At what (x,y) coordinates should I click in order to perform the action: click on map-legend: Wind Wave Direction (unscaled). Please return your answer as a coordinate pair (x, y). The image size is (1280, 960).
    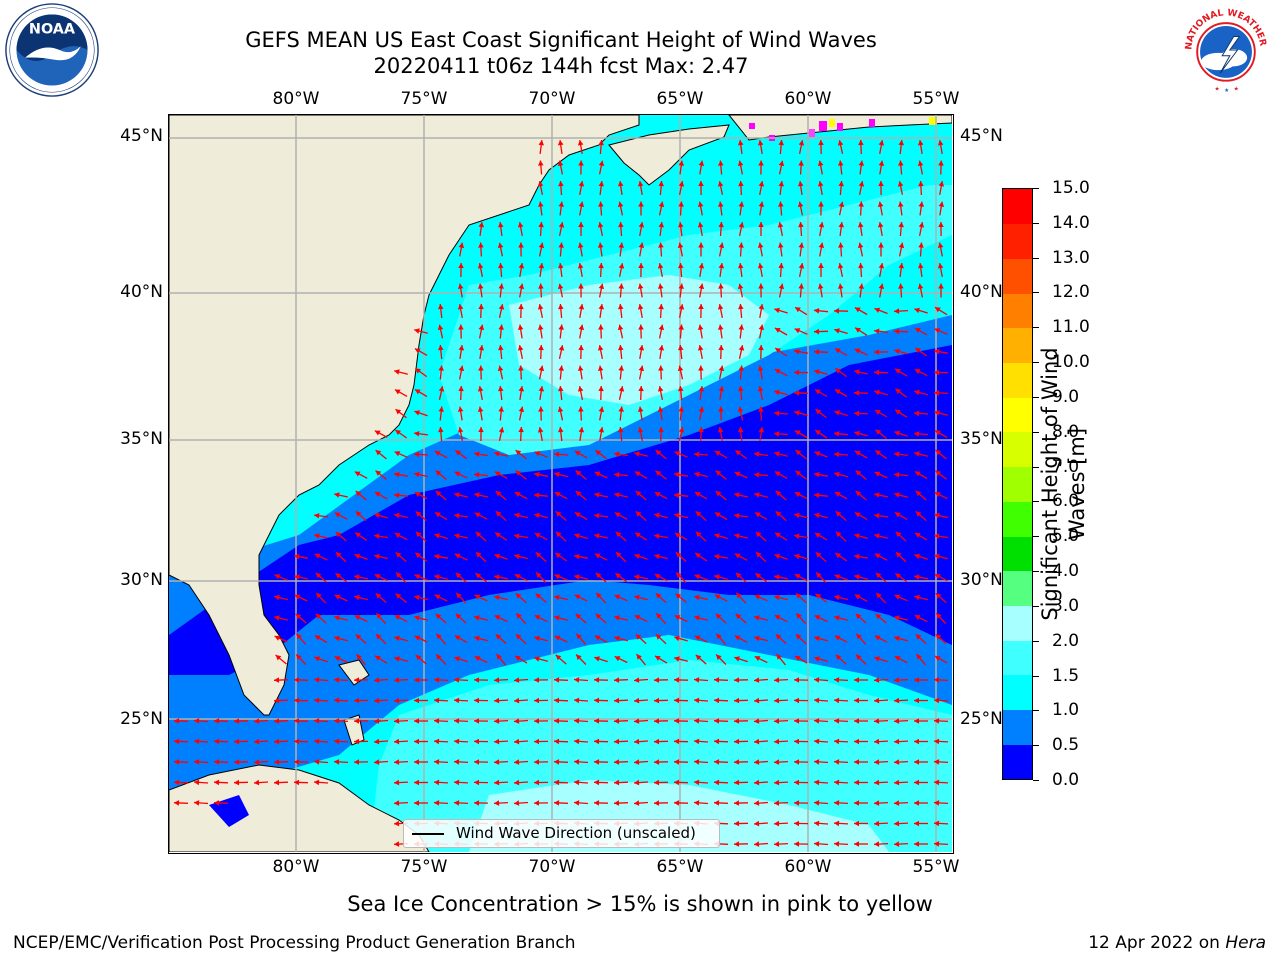
    Looking at the image, I should click on (561, 833).